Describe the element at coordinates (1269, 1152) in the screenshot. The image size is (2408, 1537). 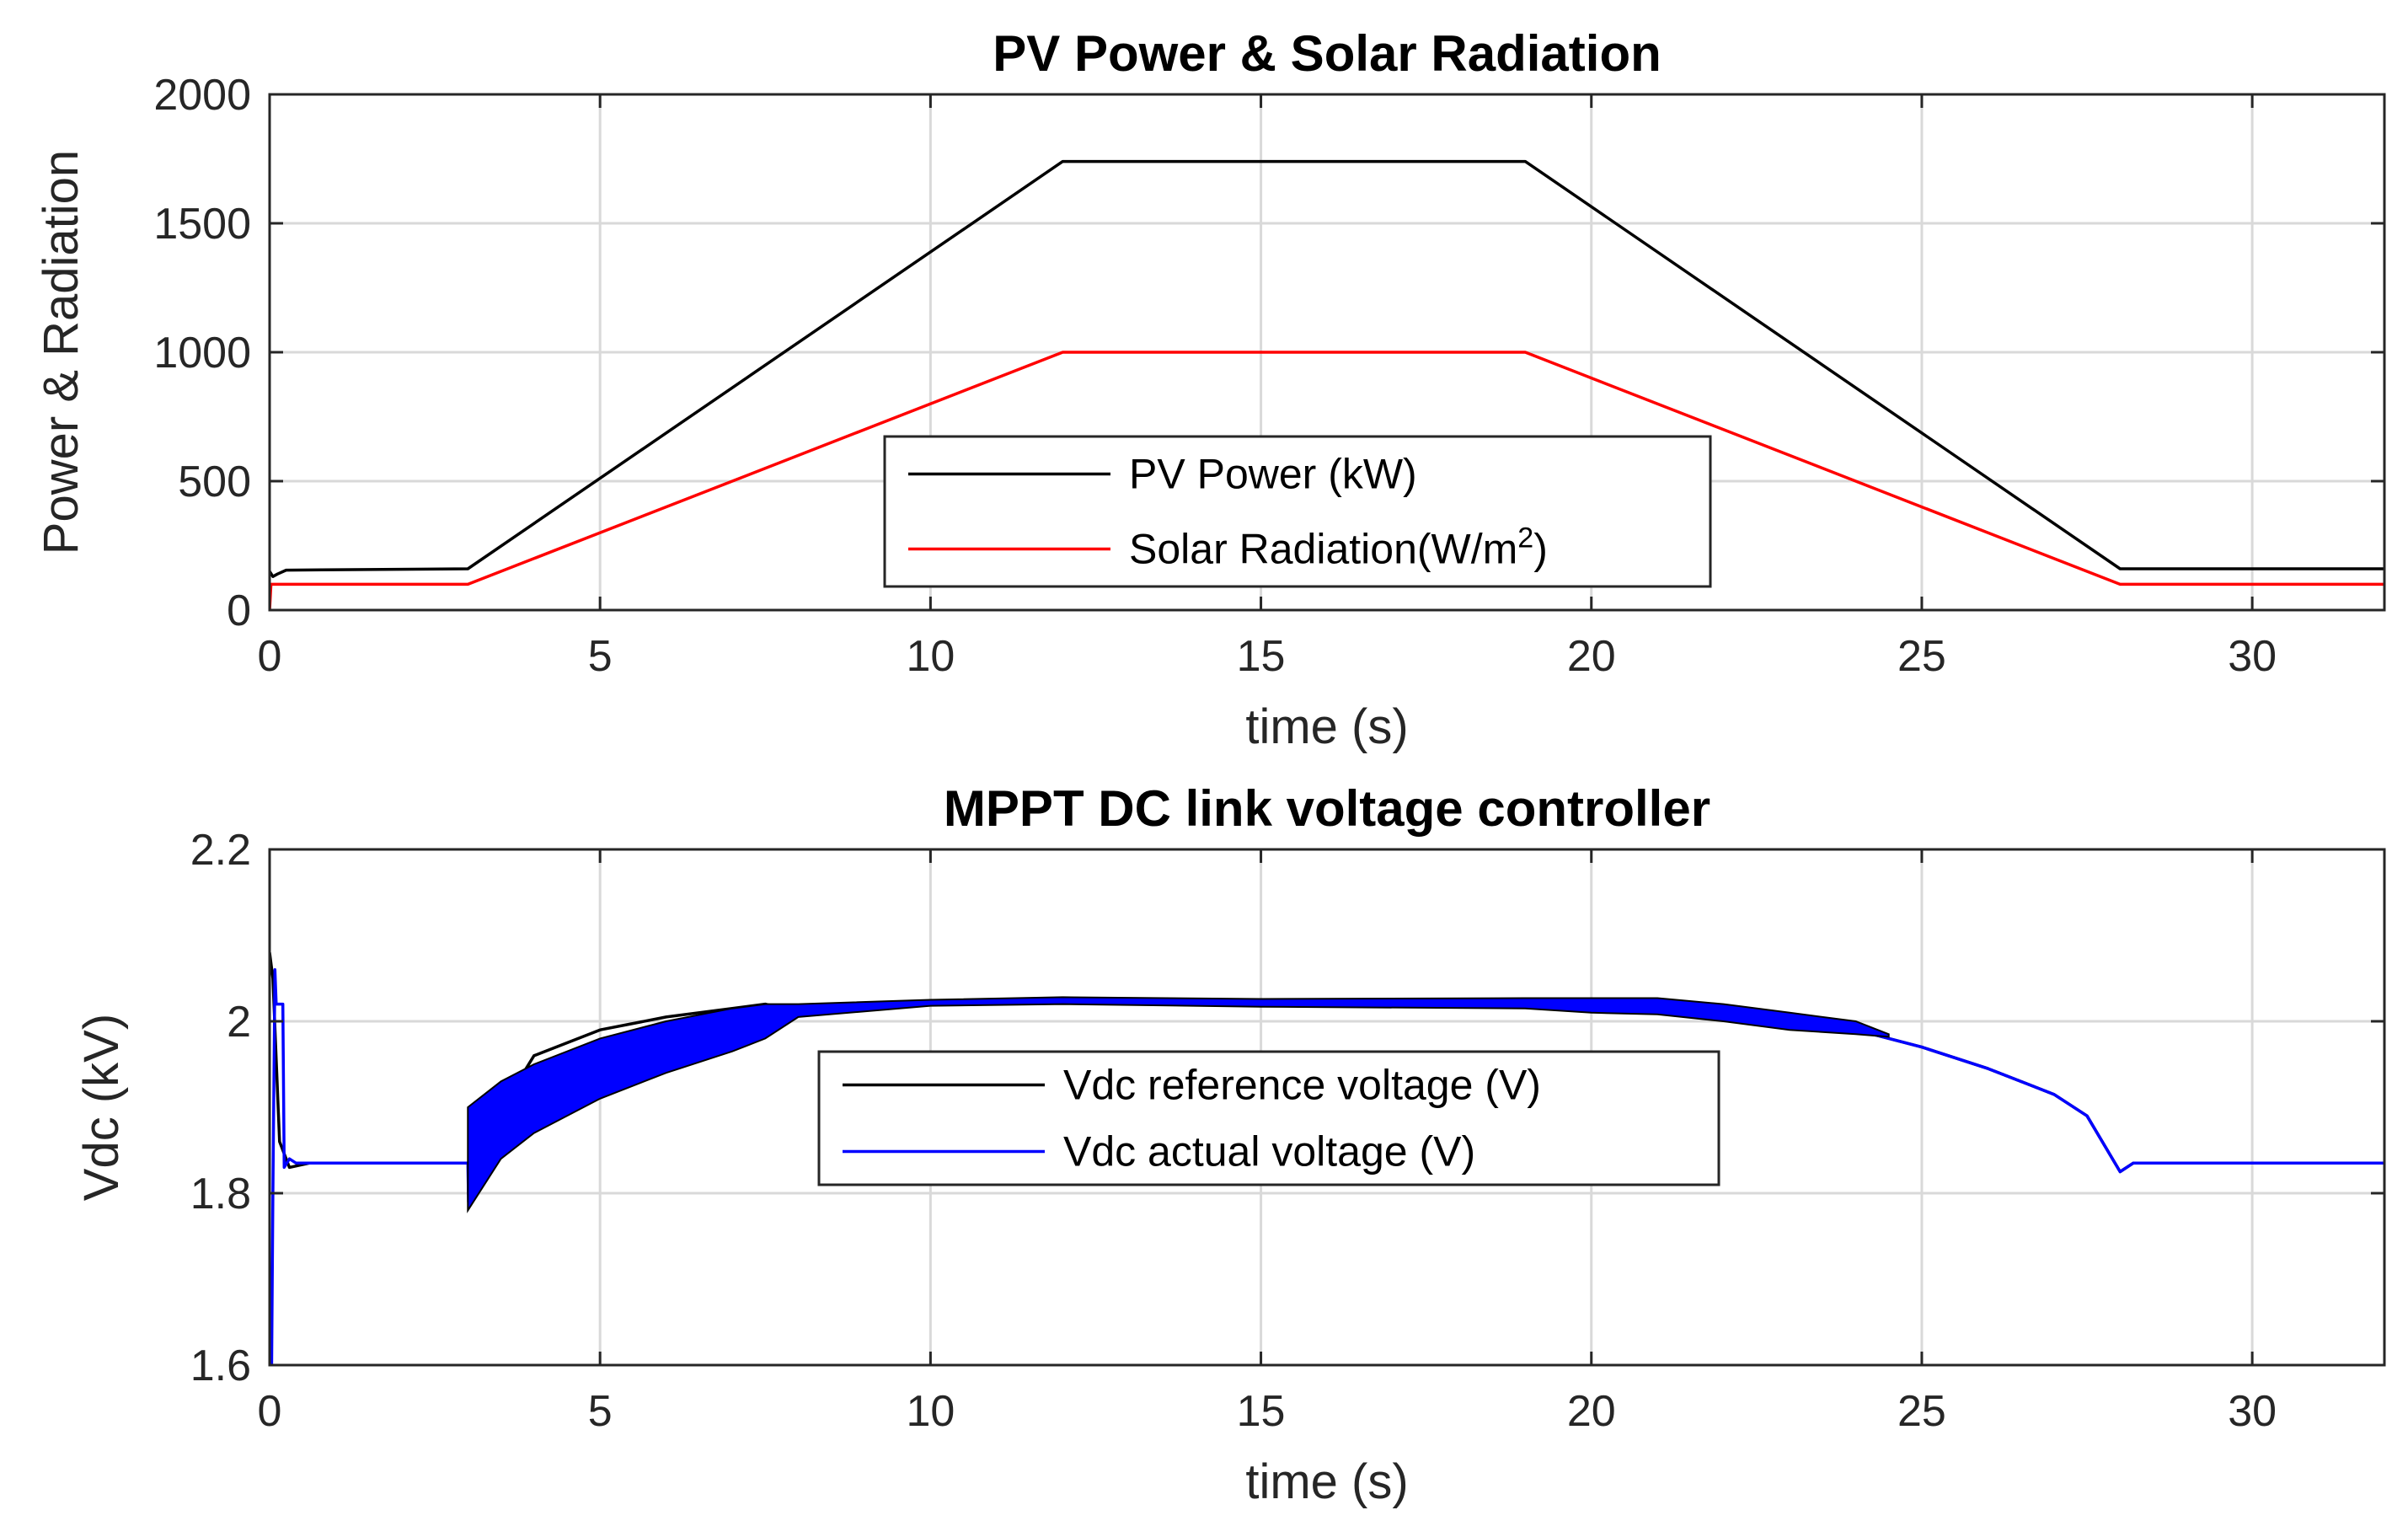
I see `legend-label-2: Vdc actual voltage (V)` at that location.